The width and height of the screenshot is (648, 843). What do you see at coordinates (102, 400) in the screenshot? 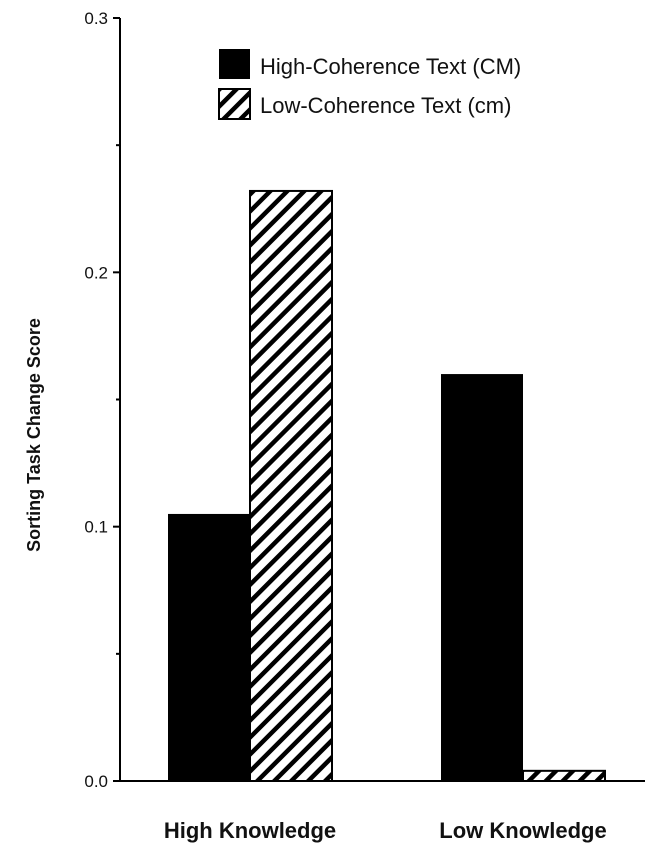
I see `y-ticks: 0.0 0.1 0.2 0.3` at bounding box center [102, 400].